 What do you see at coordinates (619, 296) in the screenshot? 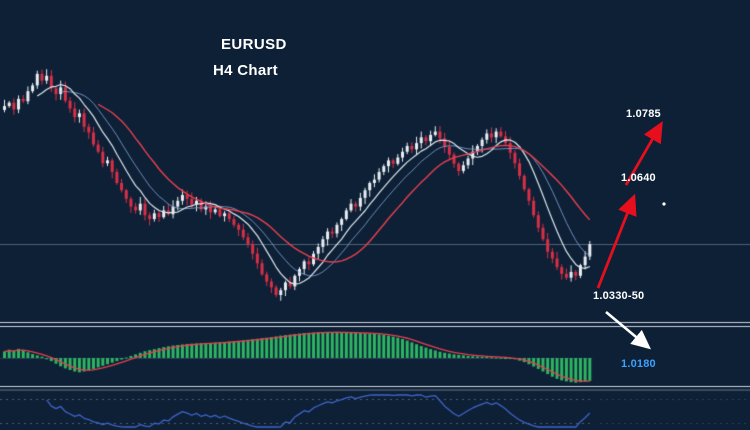
I see `price-label-support-zone: 1.0330-50` at bounding box center [619, 296].